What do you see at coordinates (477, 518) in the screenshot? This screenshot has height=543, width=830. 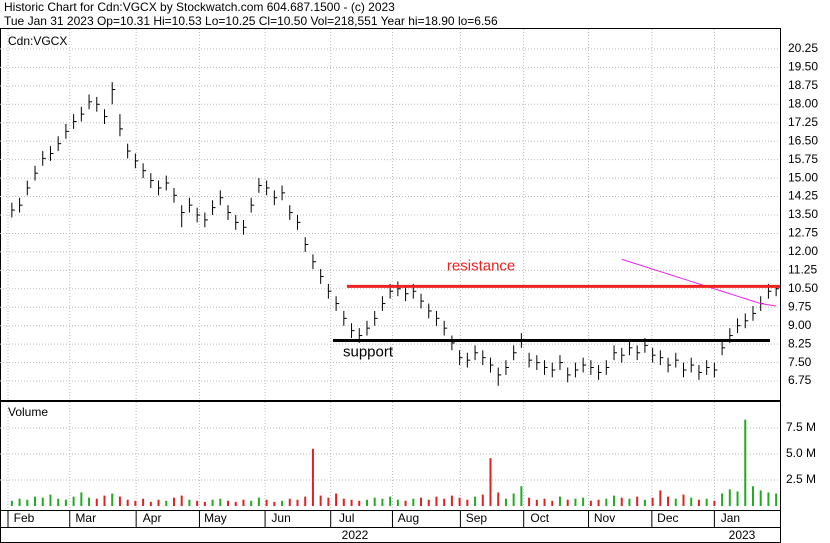 I see `x-tick-label: Sep` at bounding box center [477, 518].